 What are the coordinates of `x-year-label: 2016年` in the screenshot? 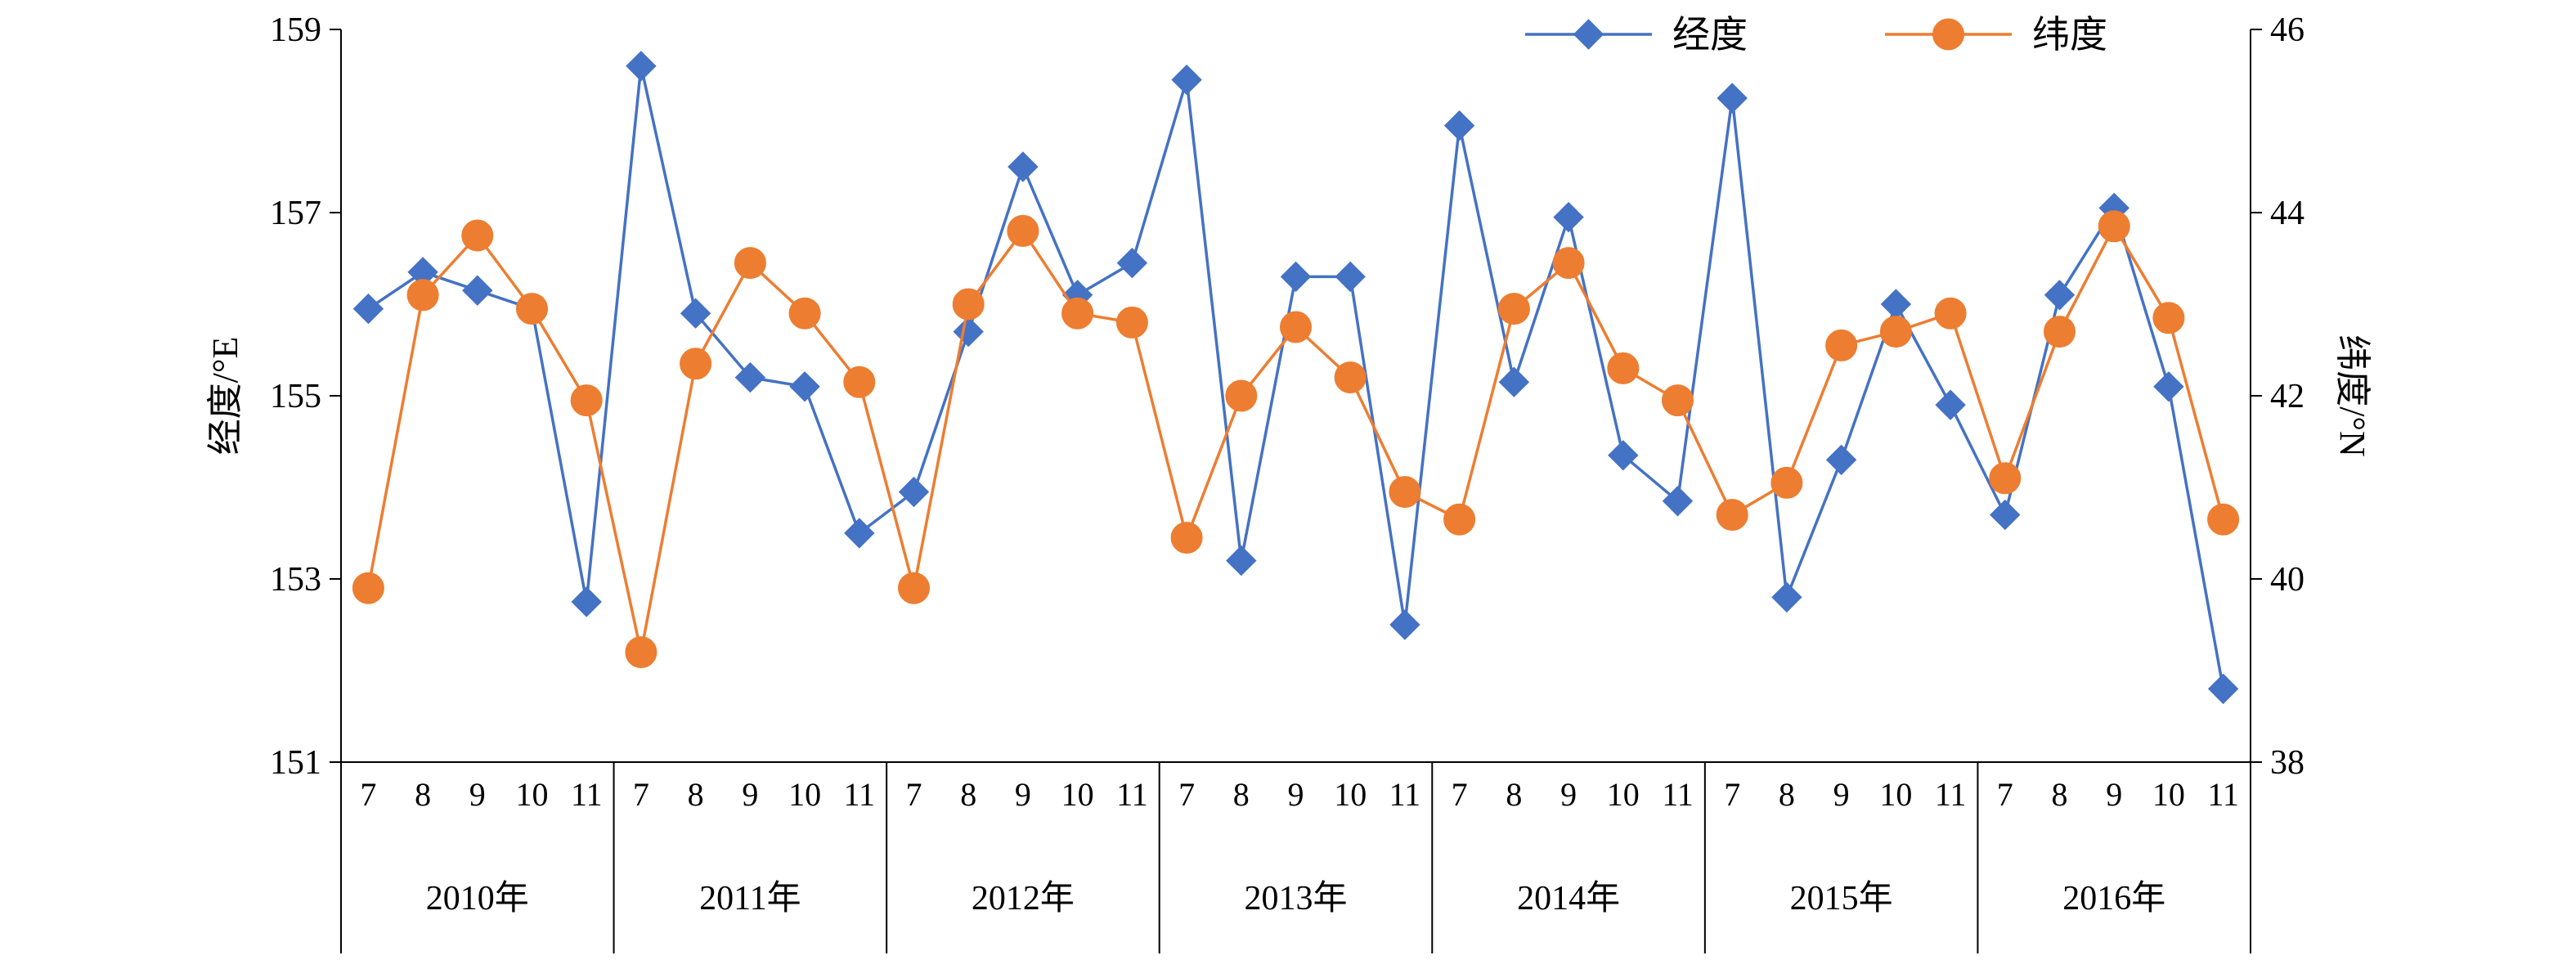 It's located at (2113, 898).